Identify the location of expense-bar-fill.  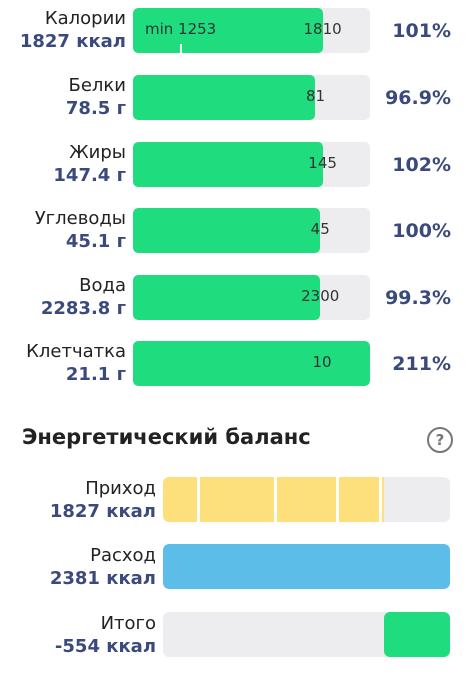
(306, 566).